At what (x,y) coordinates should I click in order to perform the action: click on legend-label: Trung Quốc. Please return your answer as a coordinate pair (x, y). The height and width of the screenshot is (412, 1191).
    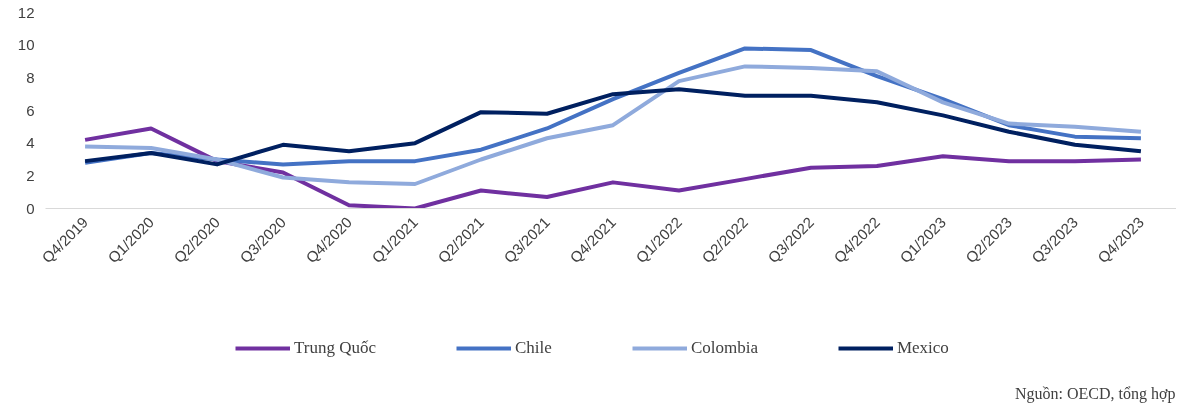
    Looking at the image, I should click on (335, 348).